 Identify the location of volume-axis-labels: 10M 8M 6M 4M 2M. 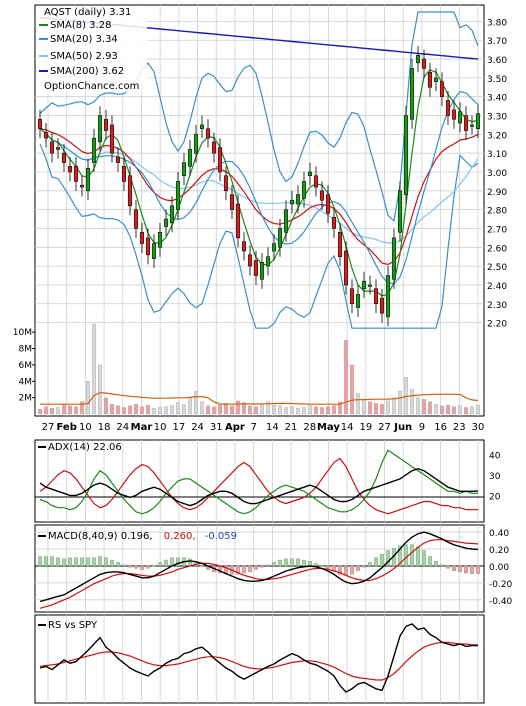
(24, 366).